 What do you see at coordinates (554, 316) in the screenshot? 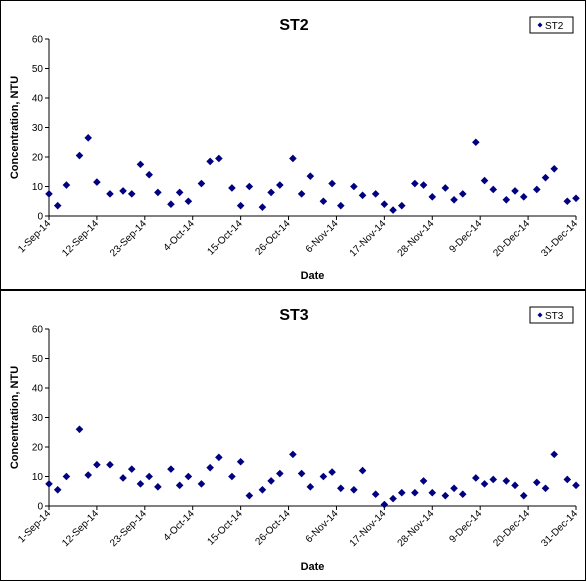
I see `legend-label: ST3` at bounding box center [554, 316].